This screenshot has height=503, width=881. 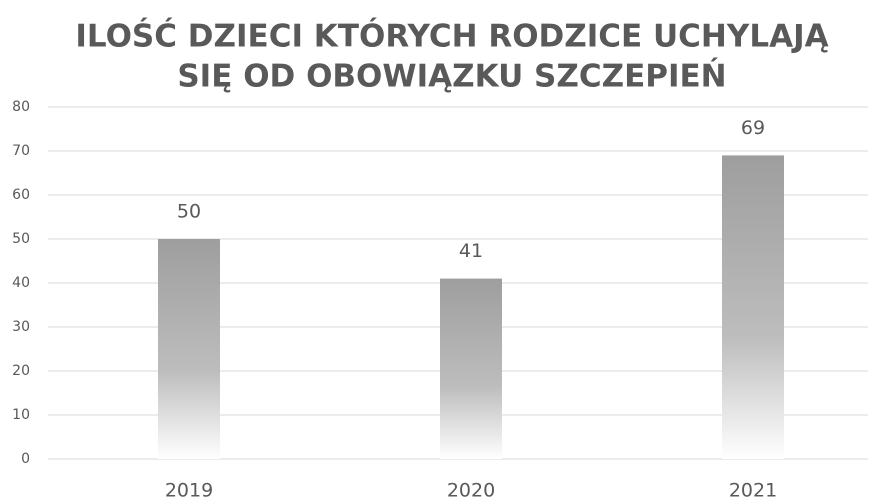 What do you see at coordinates (21, 107) in the screenshot?
I see `y-tick-label: 80` at bounding box center [21, 107].